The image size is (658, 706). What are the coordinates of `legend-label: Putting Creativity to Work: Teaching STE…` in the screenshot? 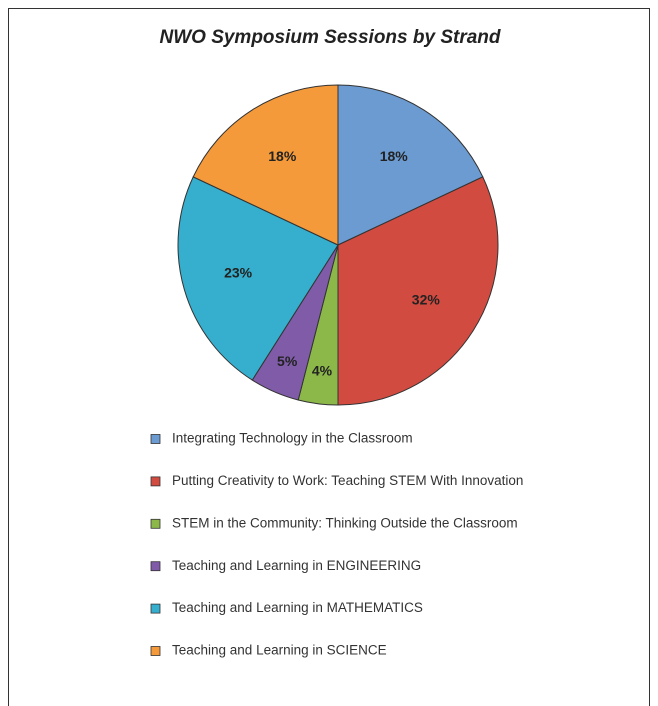 It's located at (347, 480).